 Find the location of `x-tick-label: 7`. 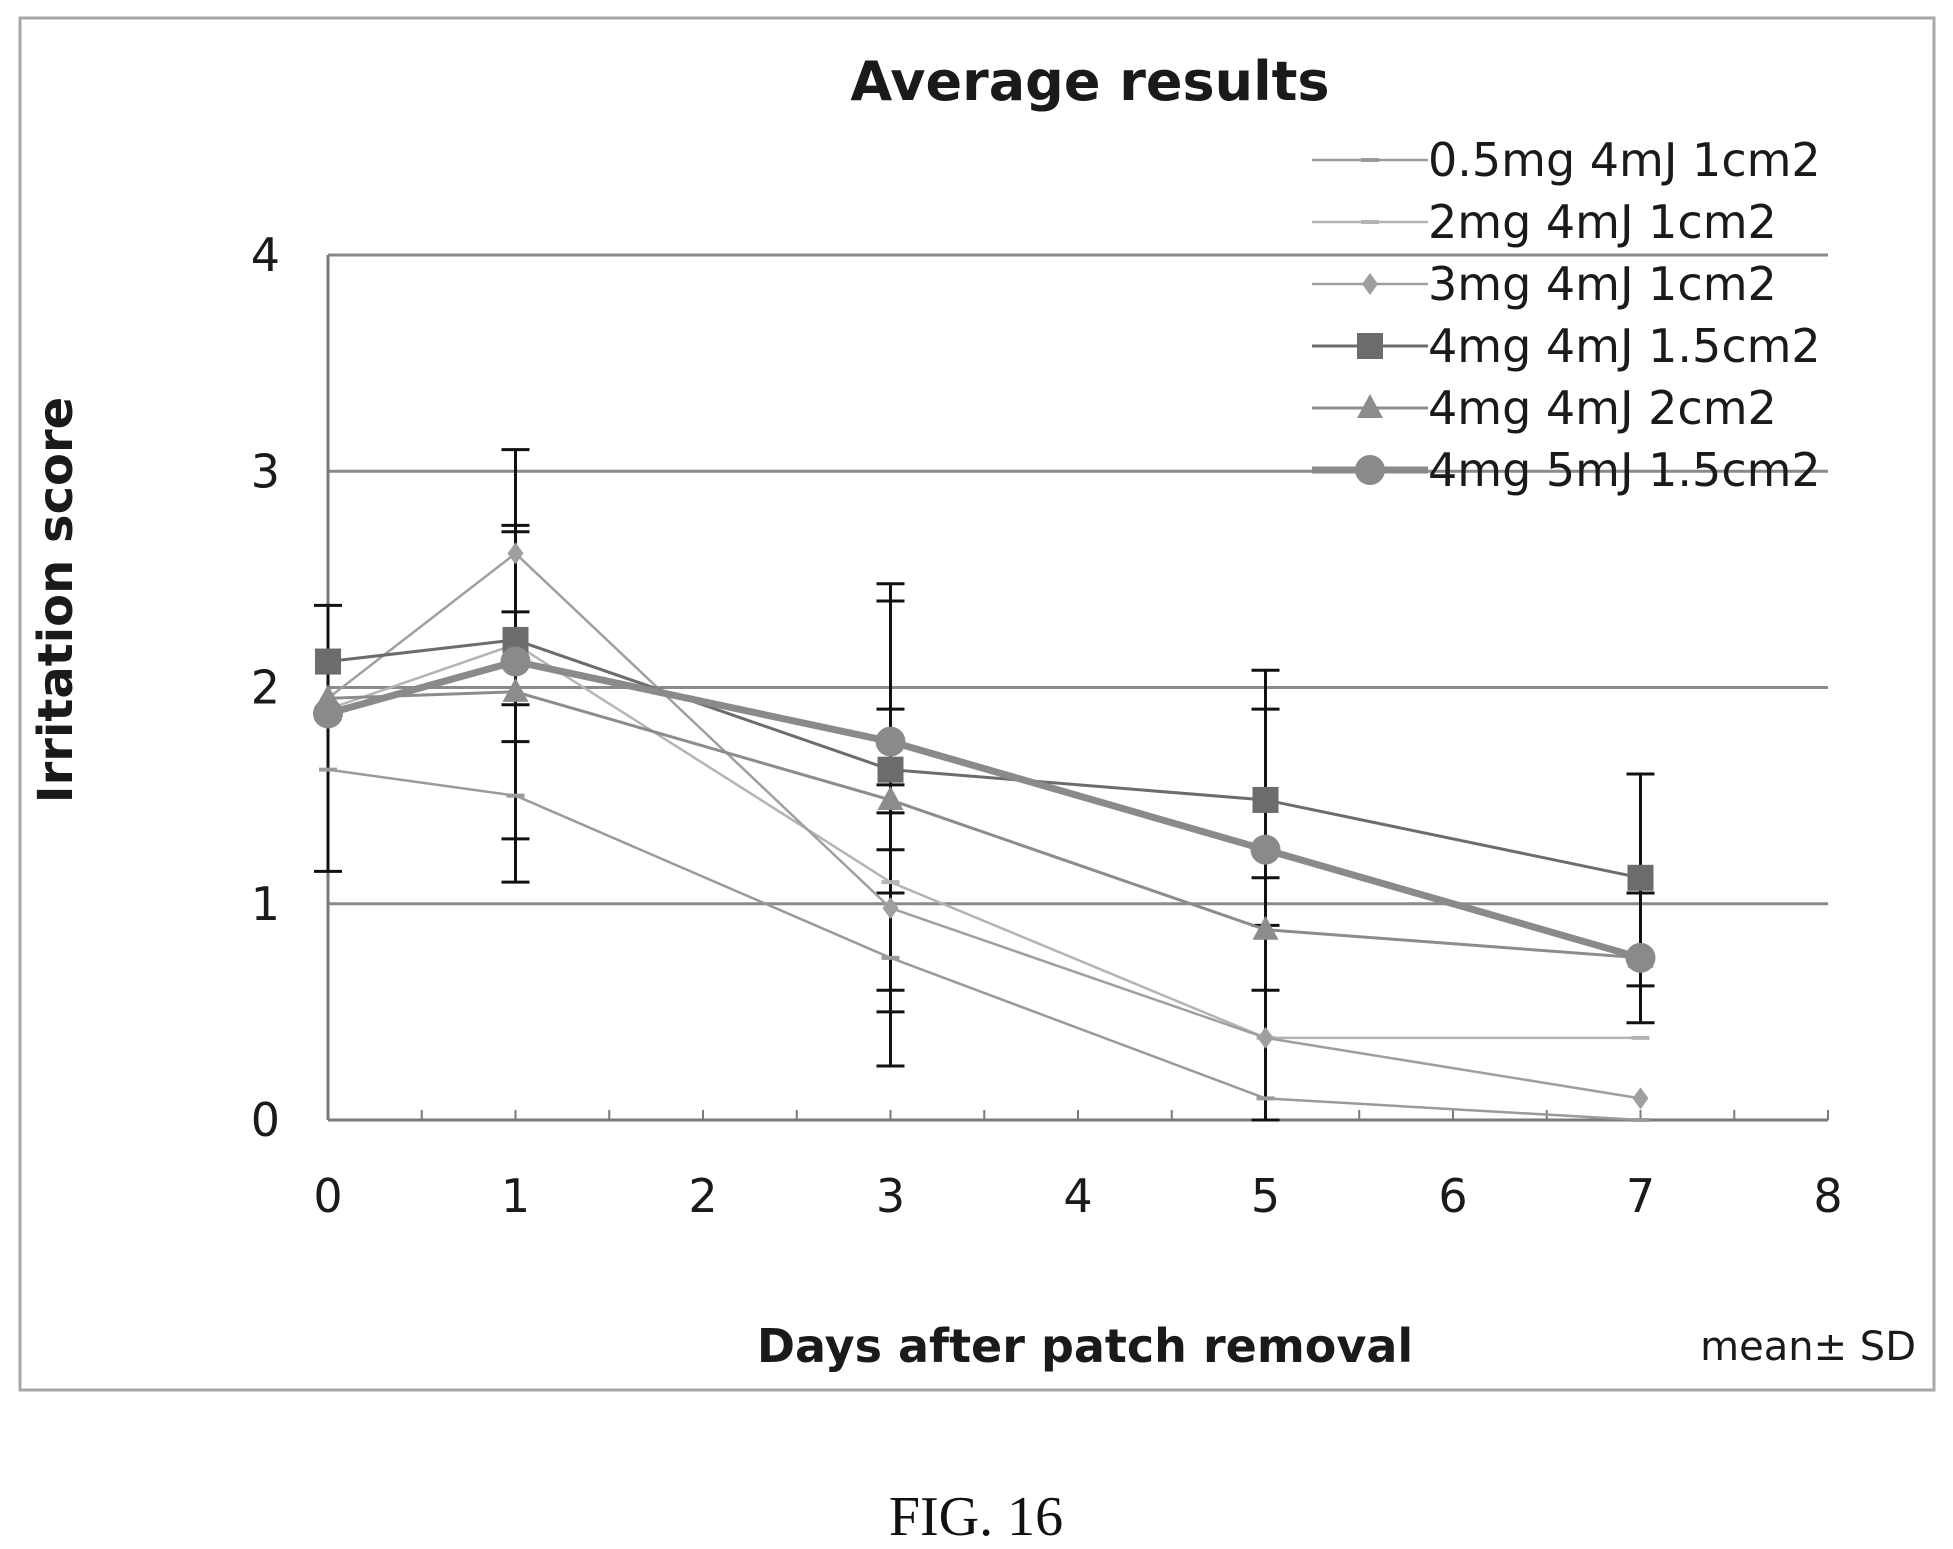

x-tick-label: 7 is located at coordinates (1640, 1196).